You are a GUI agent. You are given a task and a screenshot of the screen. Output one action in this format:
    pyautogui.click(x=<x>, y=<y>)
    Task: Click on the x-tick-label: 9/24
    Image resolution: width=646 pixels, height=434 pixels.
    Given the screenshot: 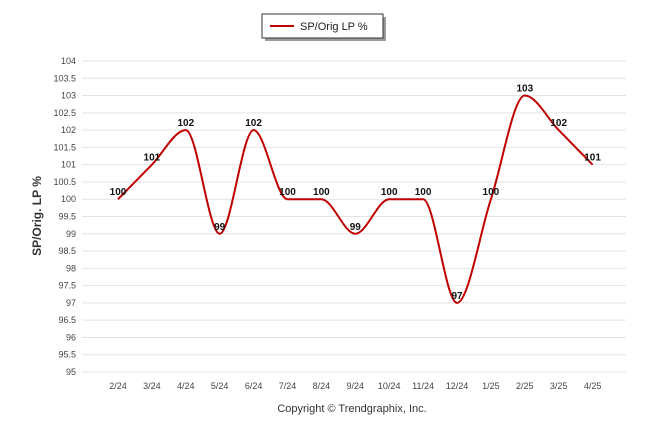 What is the action you would take?
    pyautogui.click(x=356, y=386)
    